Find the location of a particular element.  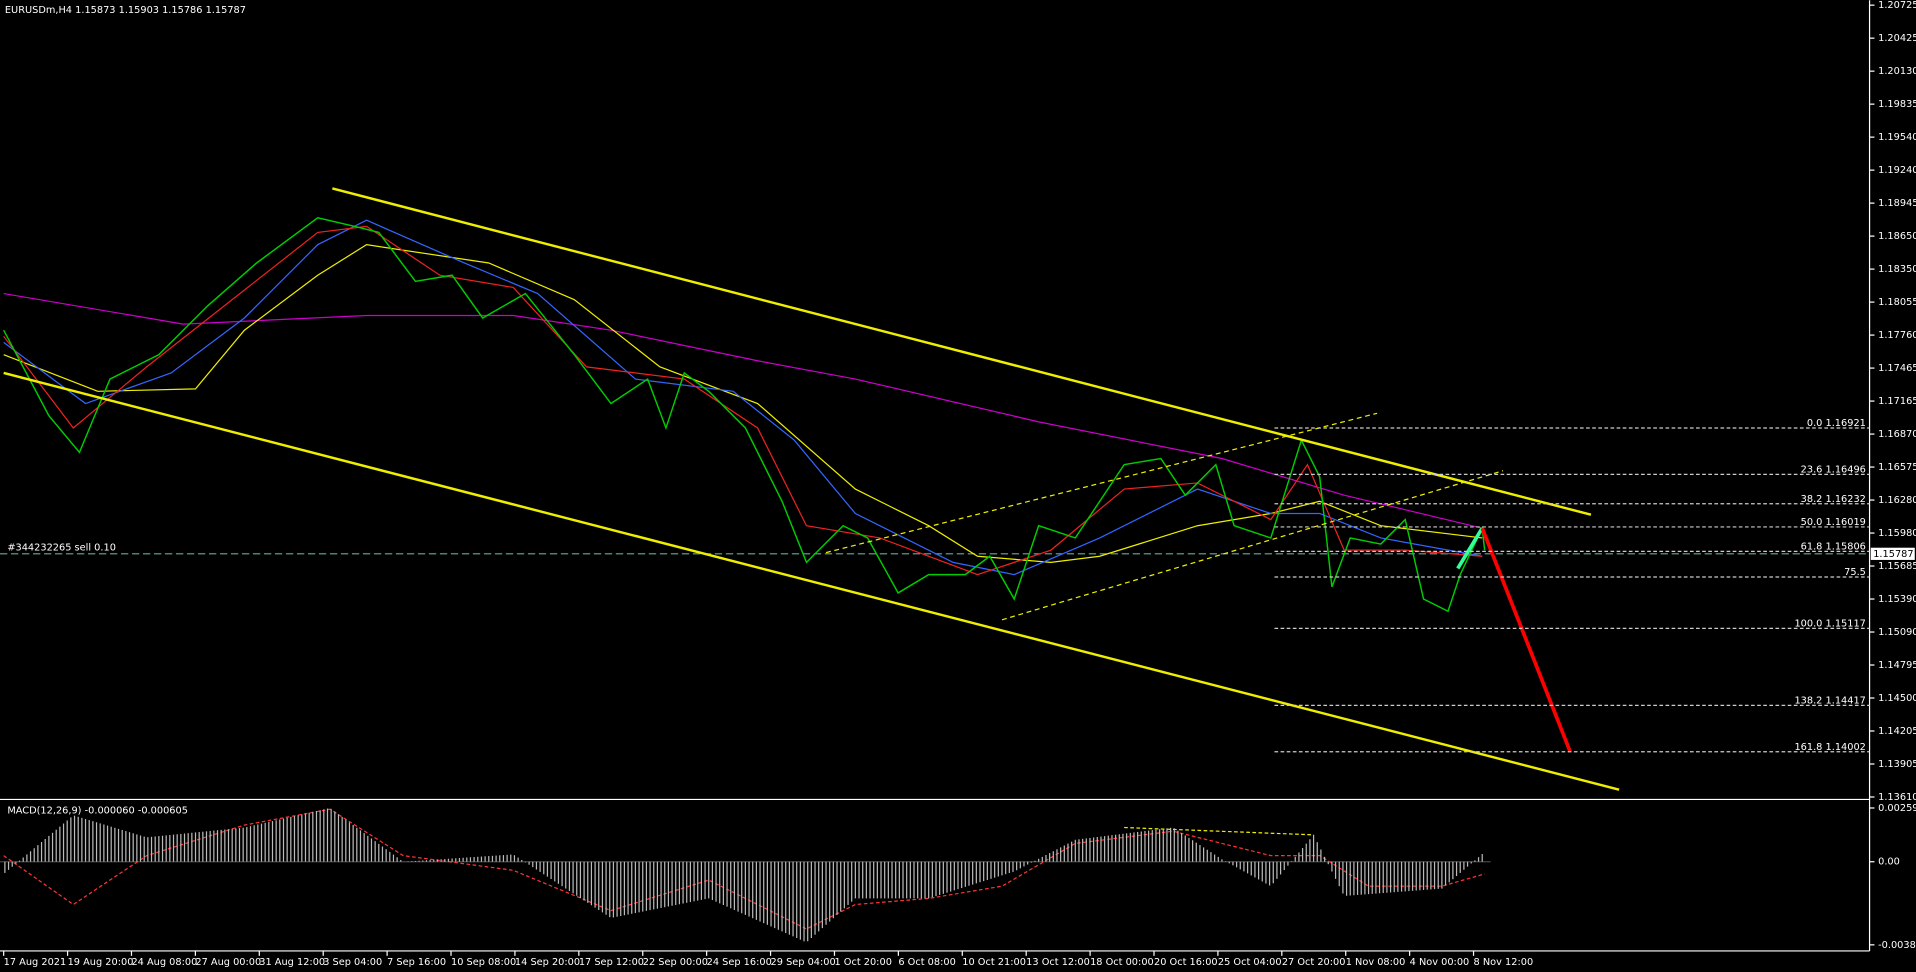

wave-up is located at coordinates (1470, 548).